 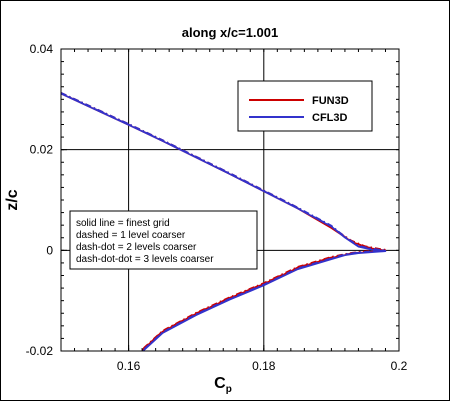 I want to click on x-axis-label-main: C, so click(x=220, y=383).